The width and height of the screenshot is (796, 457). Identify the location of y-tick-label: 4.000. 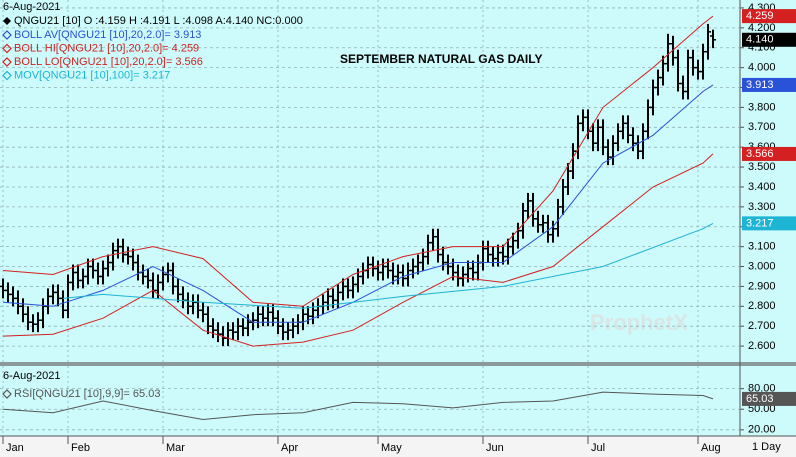
(762, 68).